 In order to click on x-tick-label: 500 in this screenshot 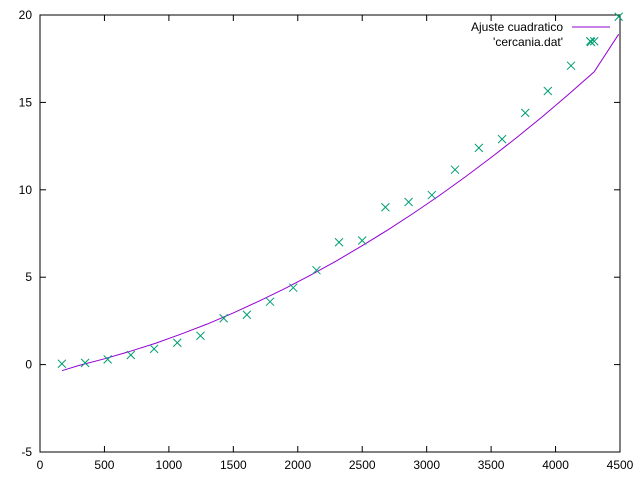, I will do `click(104, 465)`.